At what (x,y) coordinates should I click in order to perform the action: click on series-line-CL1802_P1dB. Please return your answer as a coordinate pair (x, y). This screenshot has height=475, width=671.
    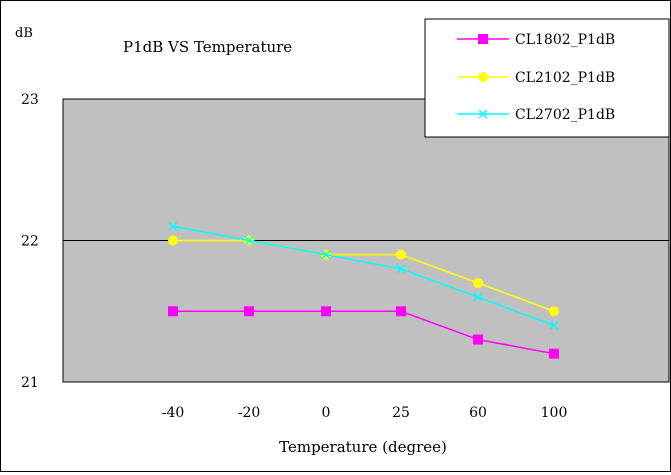
    Looking at the image, I should click on (364, 332).